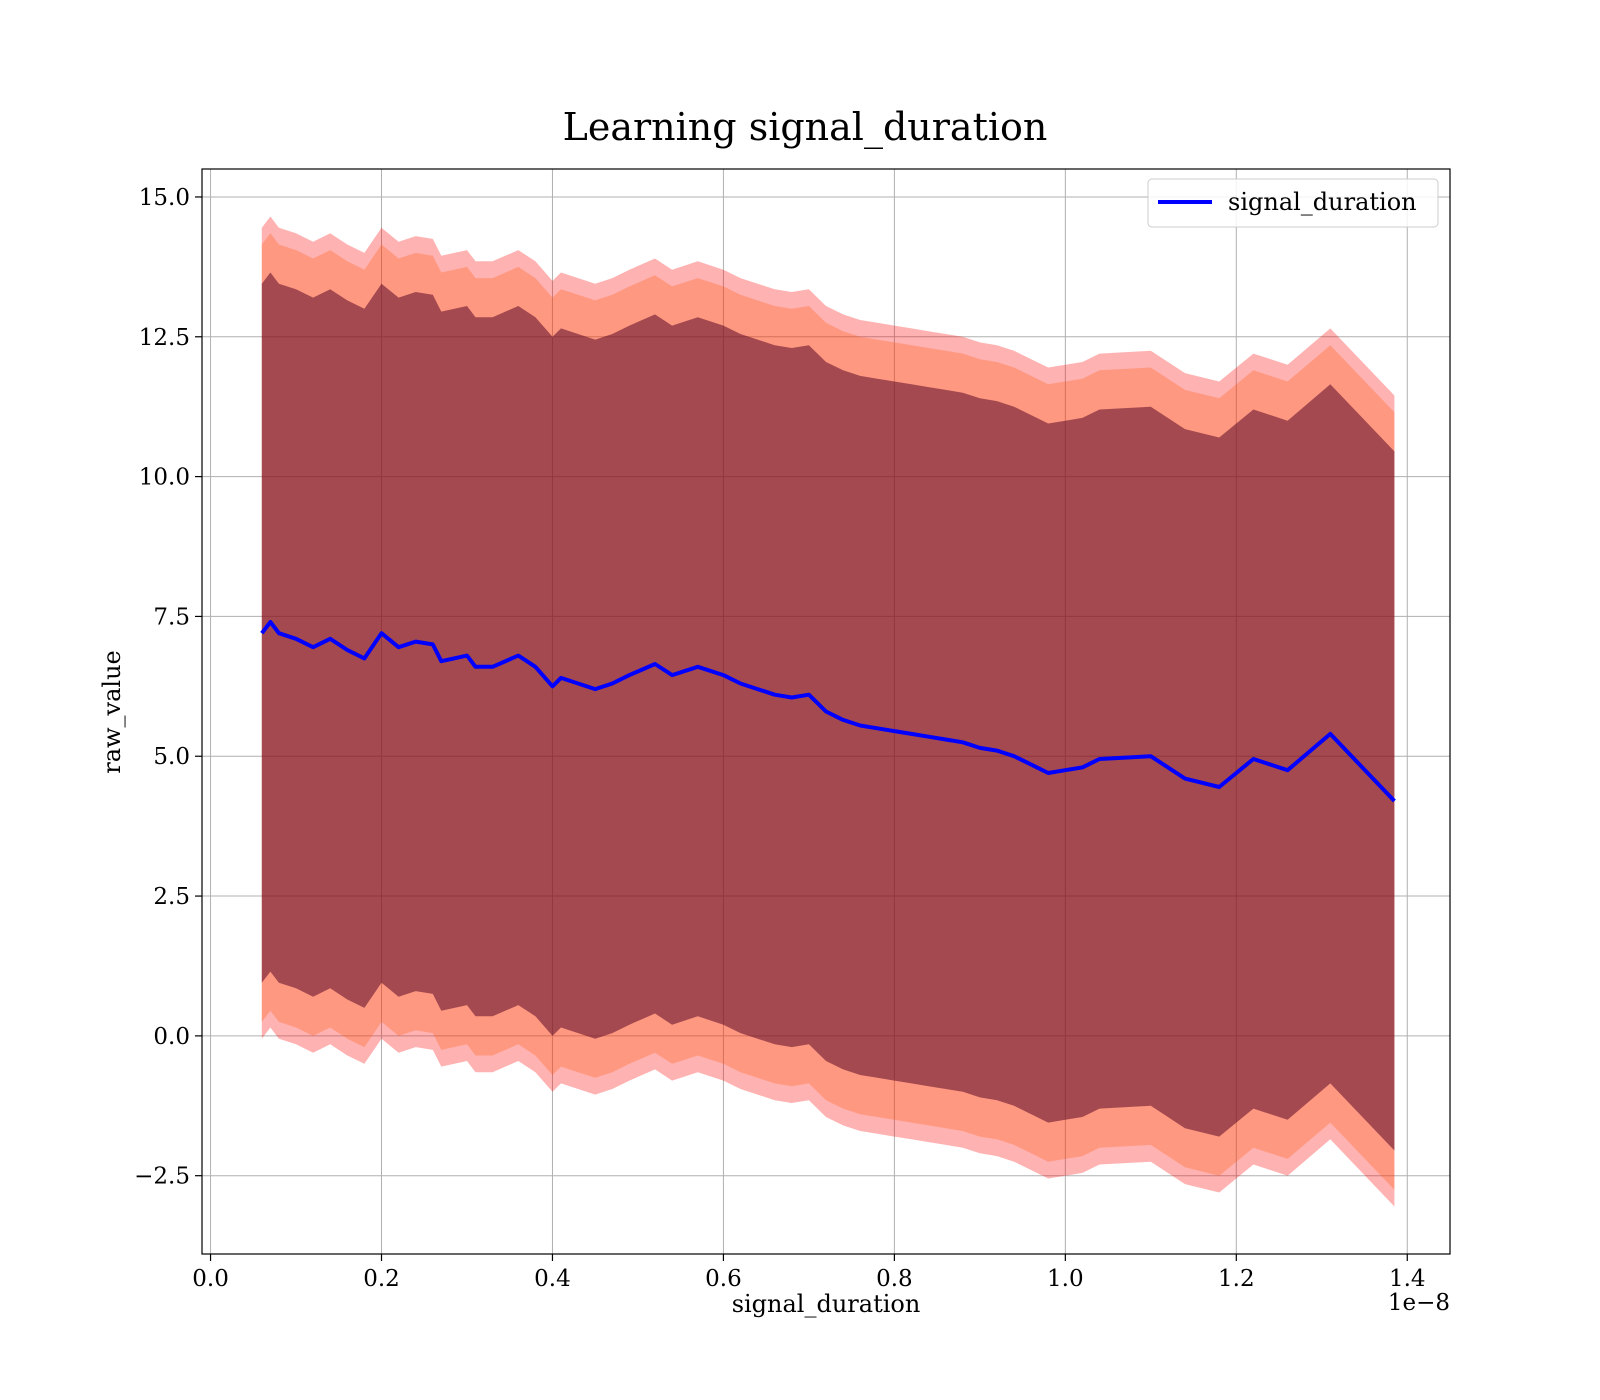 The height and width of the screenshot is (1400, 1600). Describe the element at coordinates (805, 127) in the screenshot. I see `chart-title: Learning signal_duration` at that location.